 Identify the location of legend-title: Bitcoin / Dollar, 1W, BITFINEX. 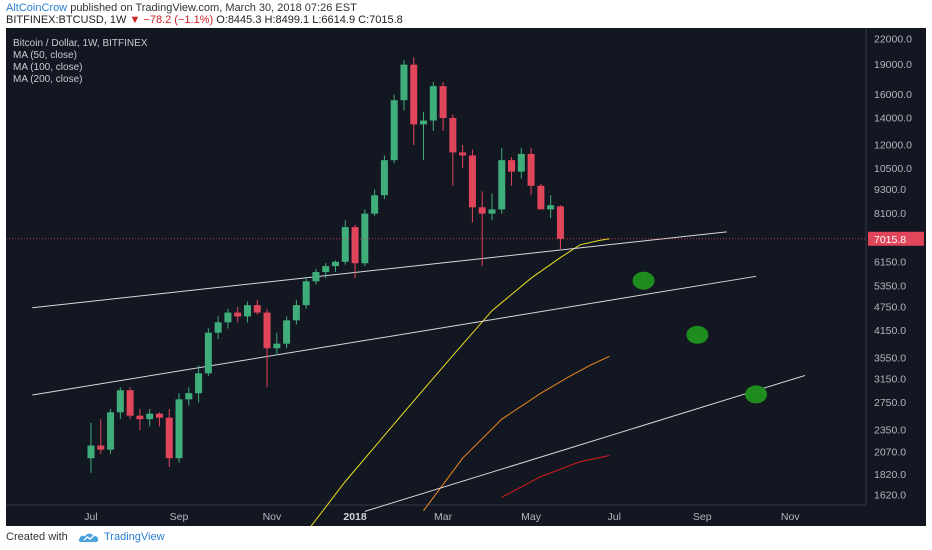
(80, 43).